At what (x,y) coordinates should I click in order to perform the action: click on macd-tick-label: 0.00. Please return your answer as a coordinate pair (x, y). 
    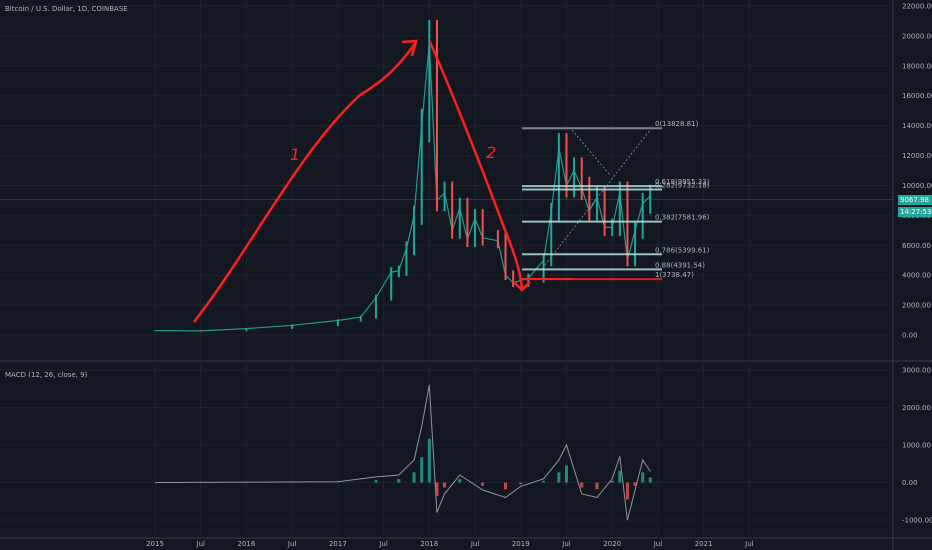
    Looking at the image, I should click on (910, 483).